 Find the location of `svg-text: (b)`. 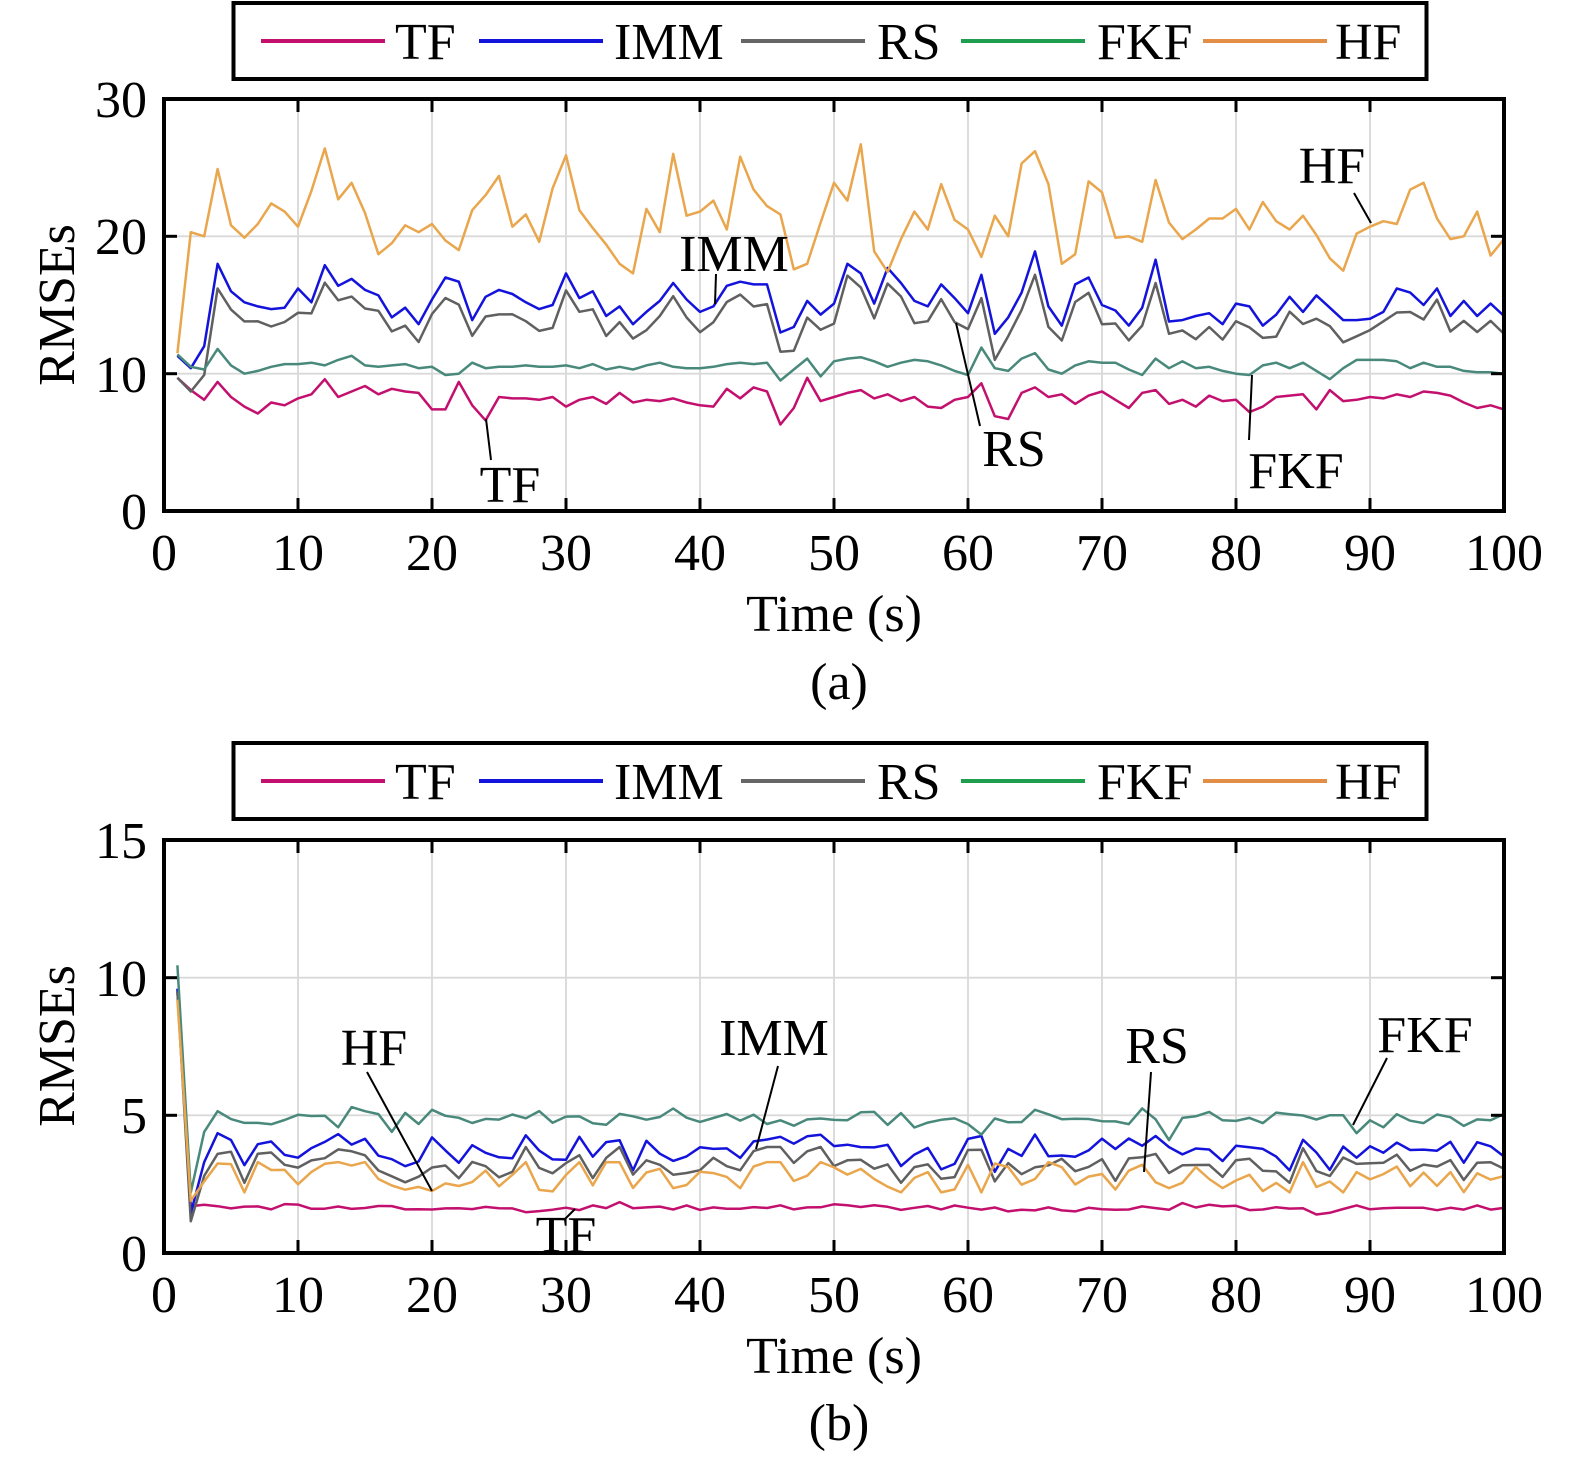

svg-text: (b) is located at coordinates (839, 1423).